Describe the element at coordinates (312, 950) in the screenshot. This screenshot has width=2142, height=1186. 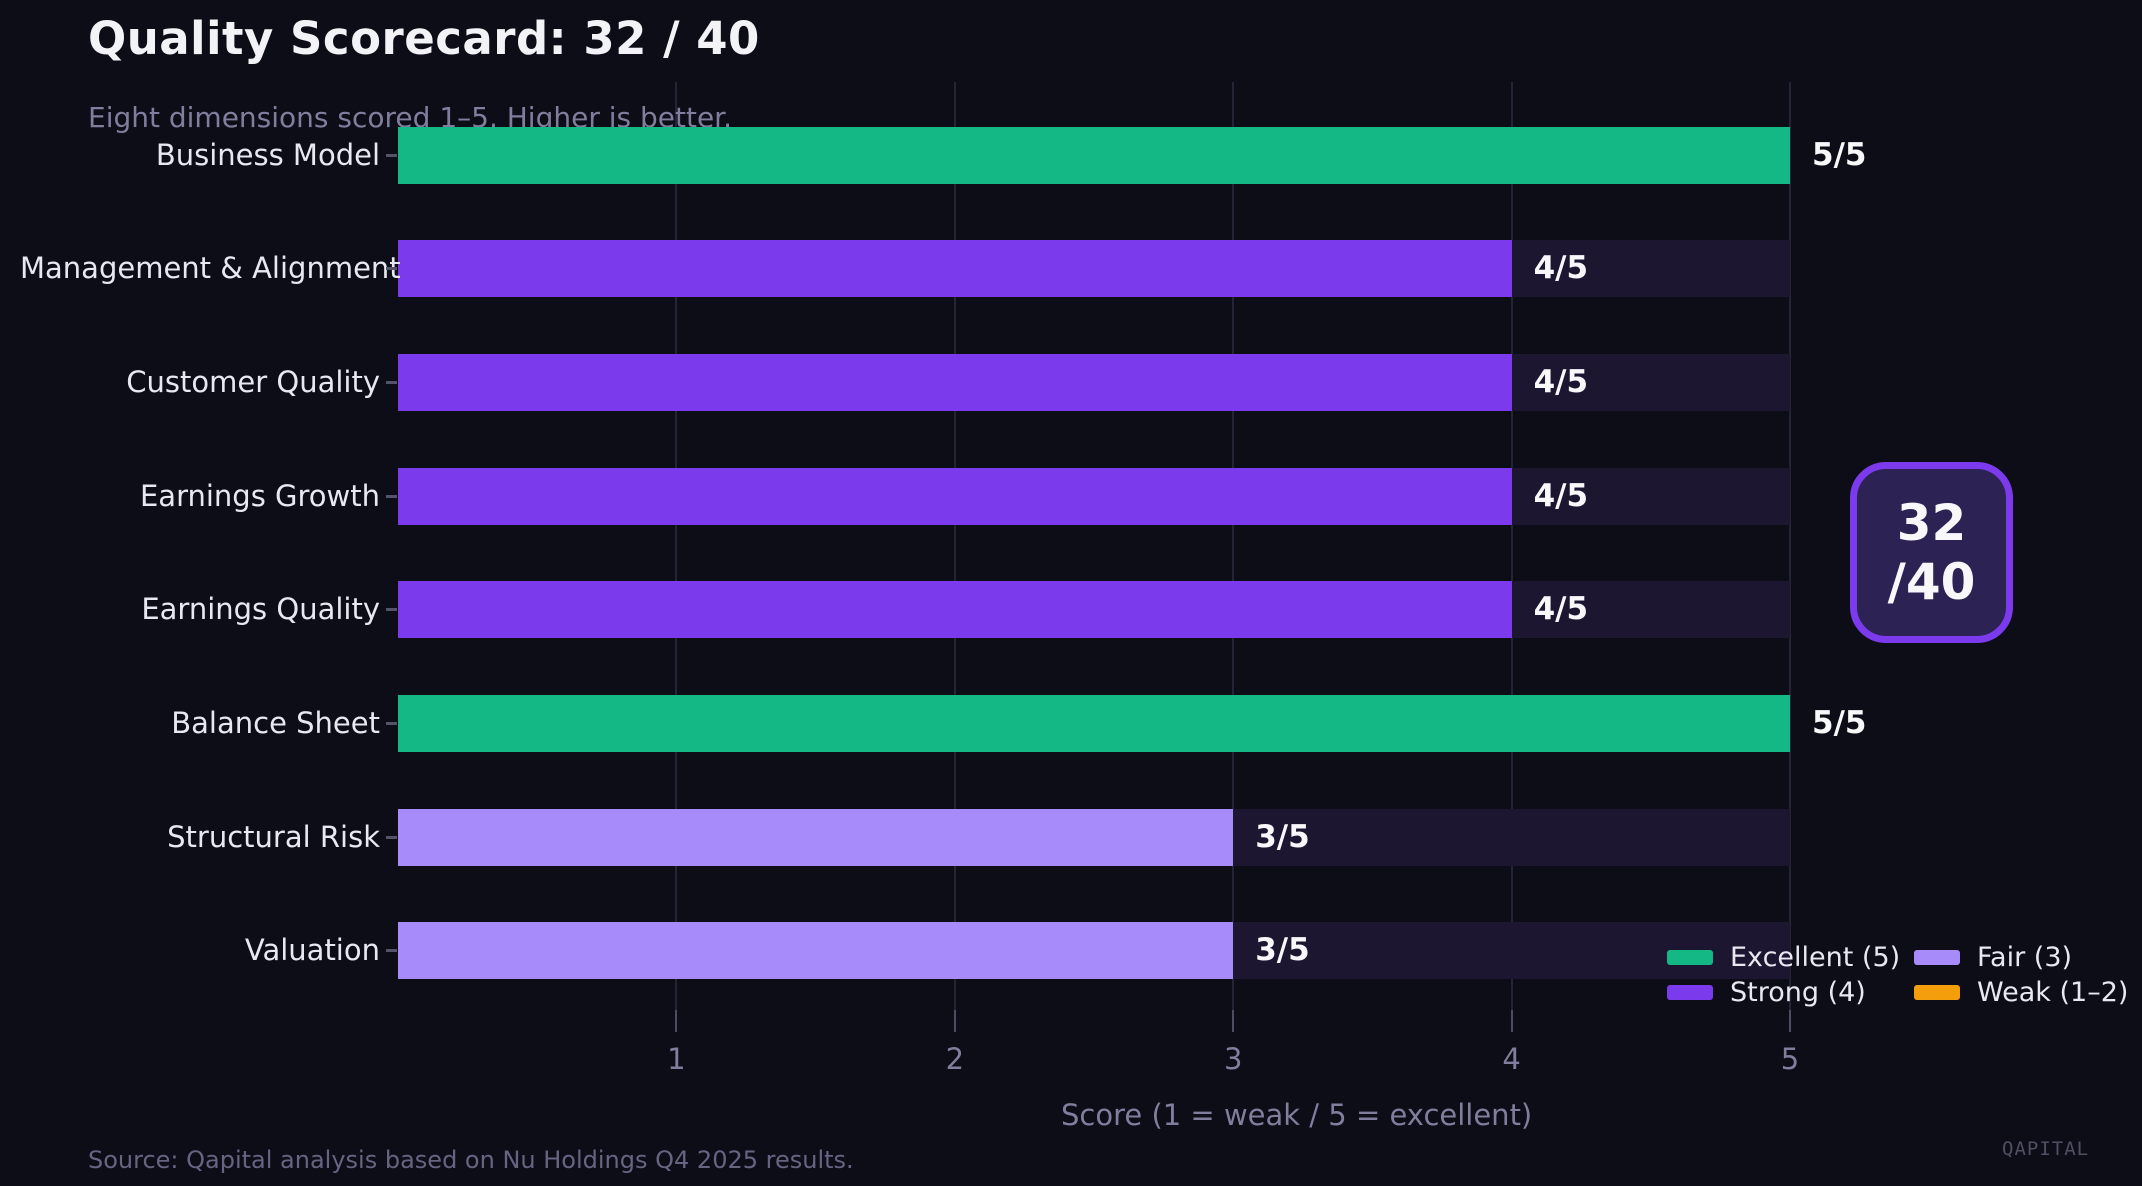
I see `category-label: Valuation` at that location.